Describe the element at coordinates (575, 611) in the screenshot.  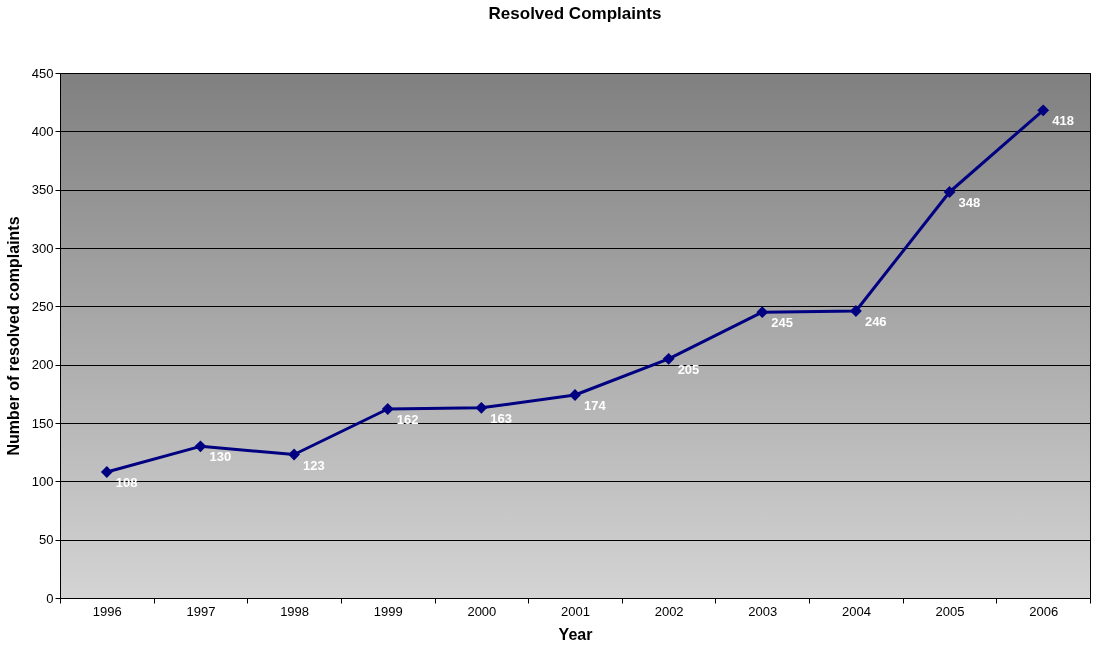
I see `x-tick-label: 2001` at that location.